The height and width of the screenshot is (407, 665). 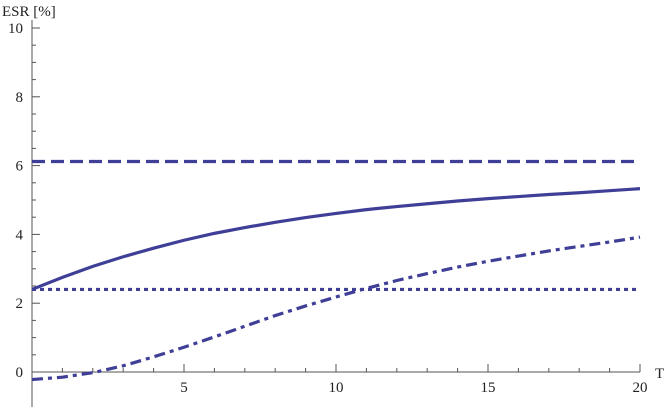 I want to click on y-tick-label: 4, so click(x=20, y=235).